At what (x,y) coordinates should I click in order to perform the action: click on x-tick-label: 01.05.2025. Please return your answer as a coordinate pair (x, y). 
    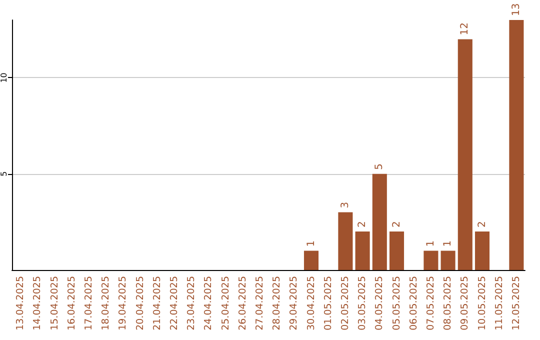
    Looking at the image, I should click on (328, 303).